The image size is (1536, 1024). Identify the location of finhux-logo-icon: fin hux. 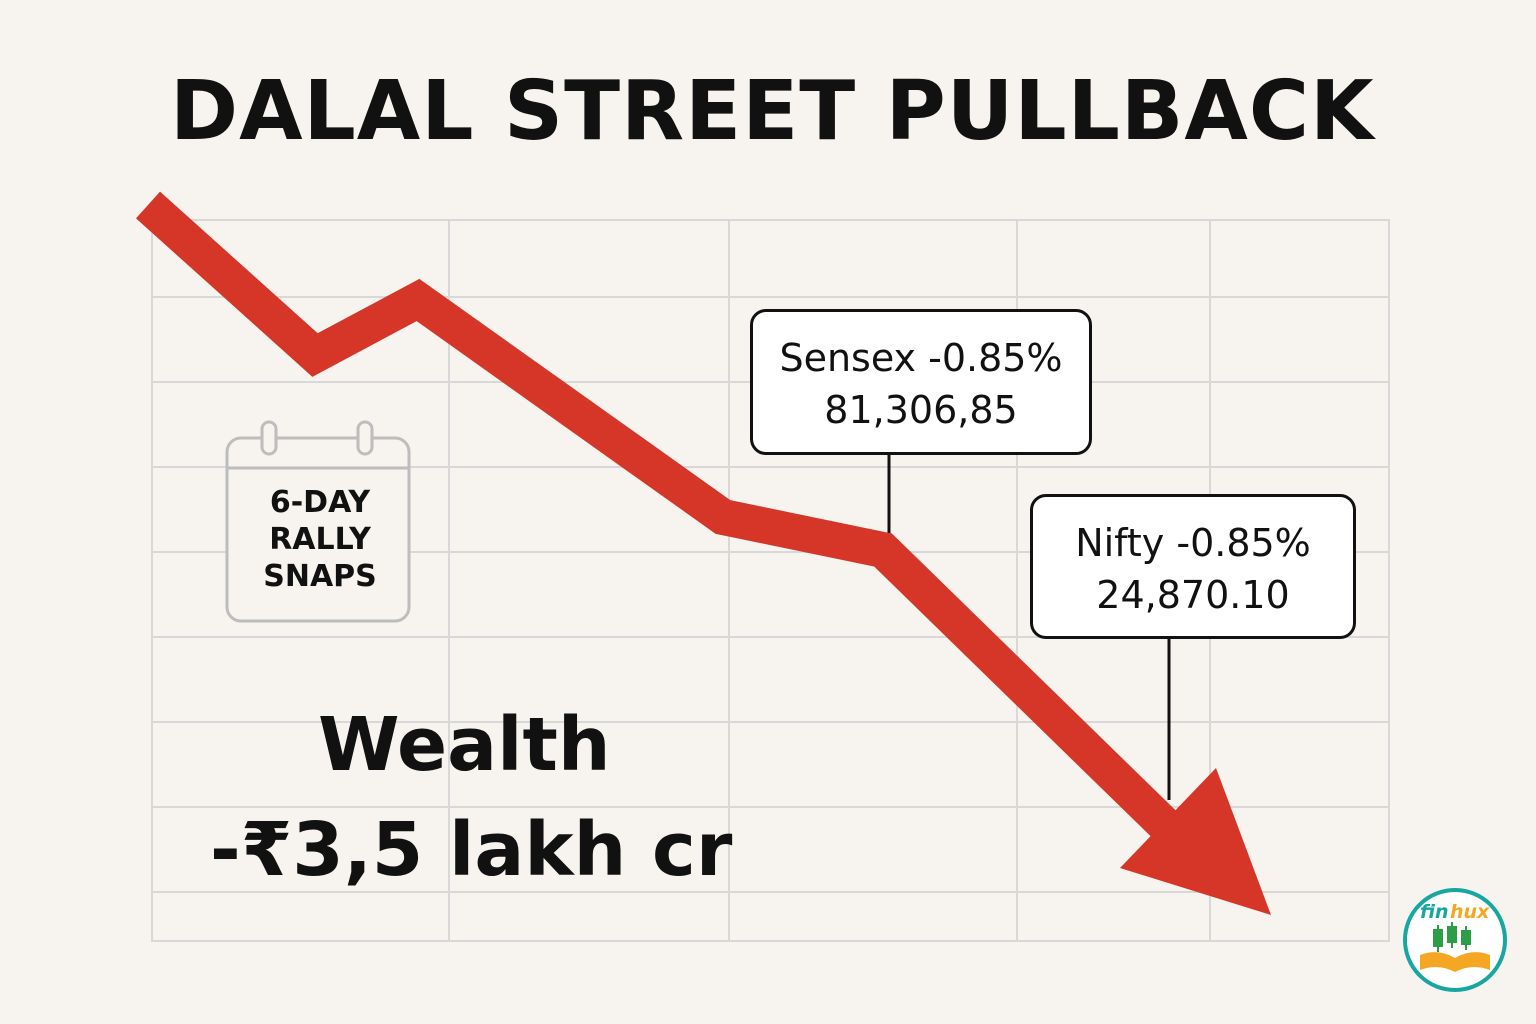
(1455, 940).